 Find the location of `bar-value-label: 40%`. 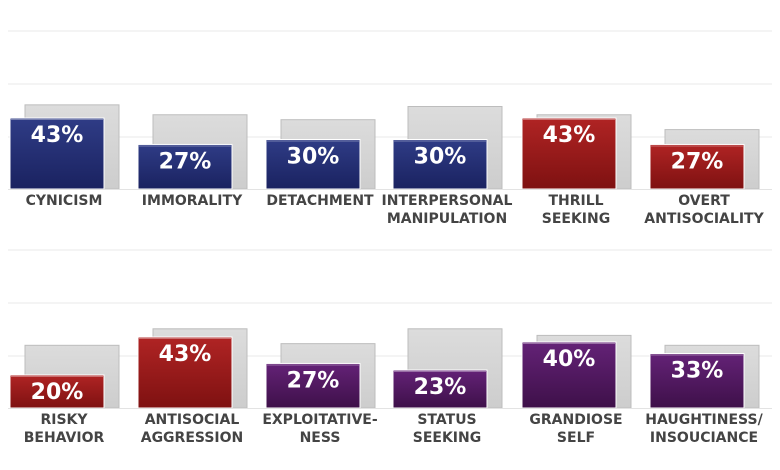

bar-value-label: 40% is located at coordinates (569, 359).